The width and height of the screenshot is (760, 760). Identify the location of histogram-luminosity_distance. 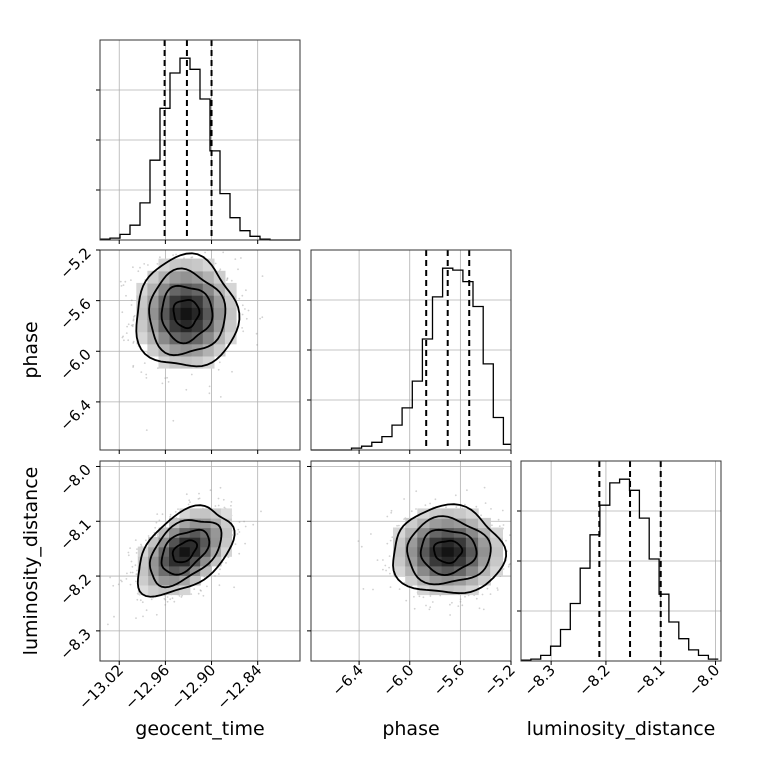
(620, 569).